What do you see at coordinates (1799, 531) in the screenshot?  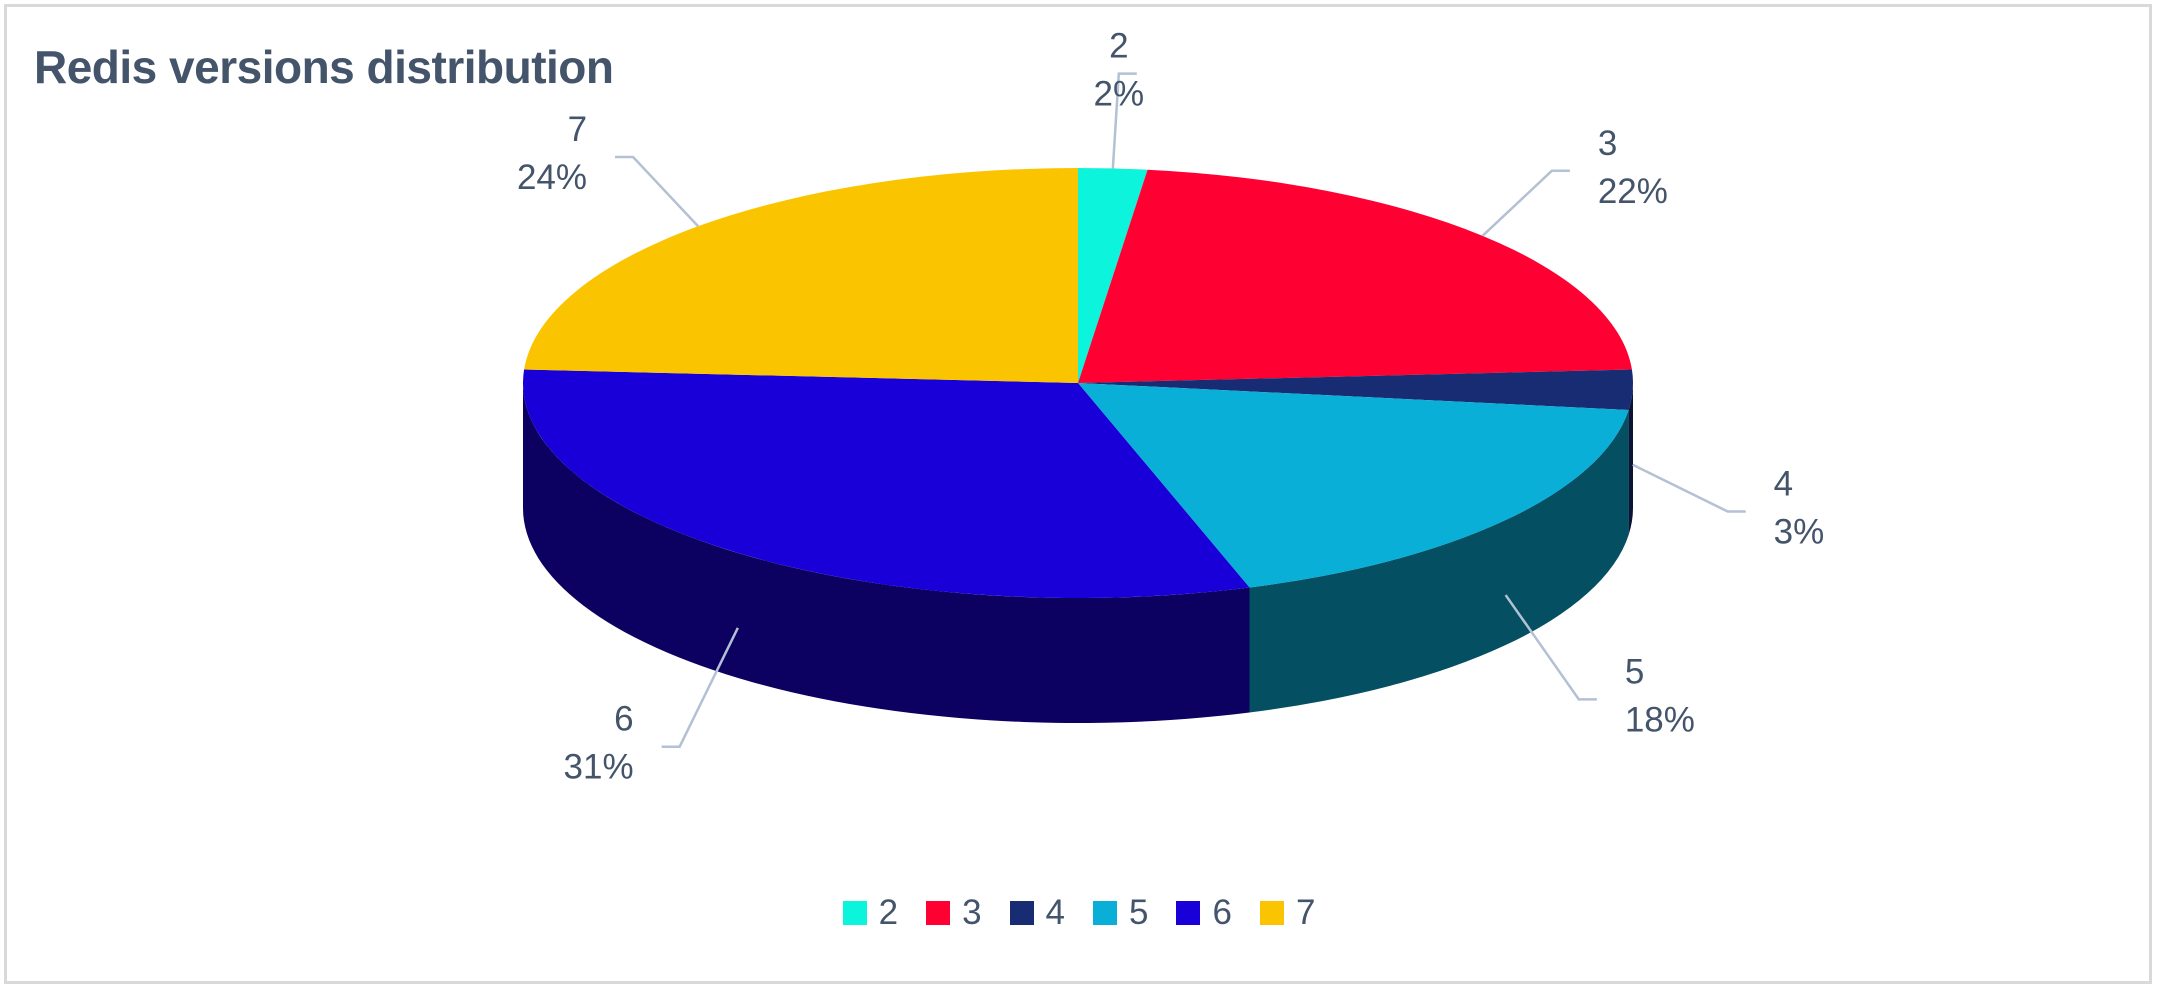 I see `data-label-percent-4: 3%` at bounding box center [1799, 531].